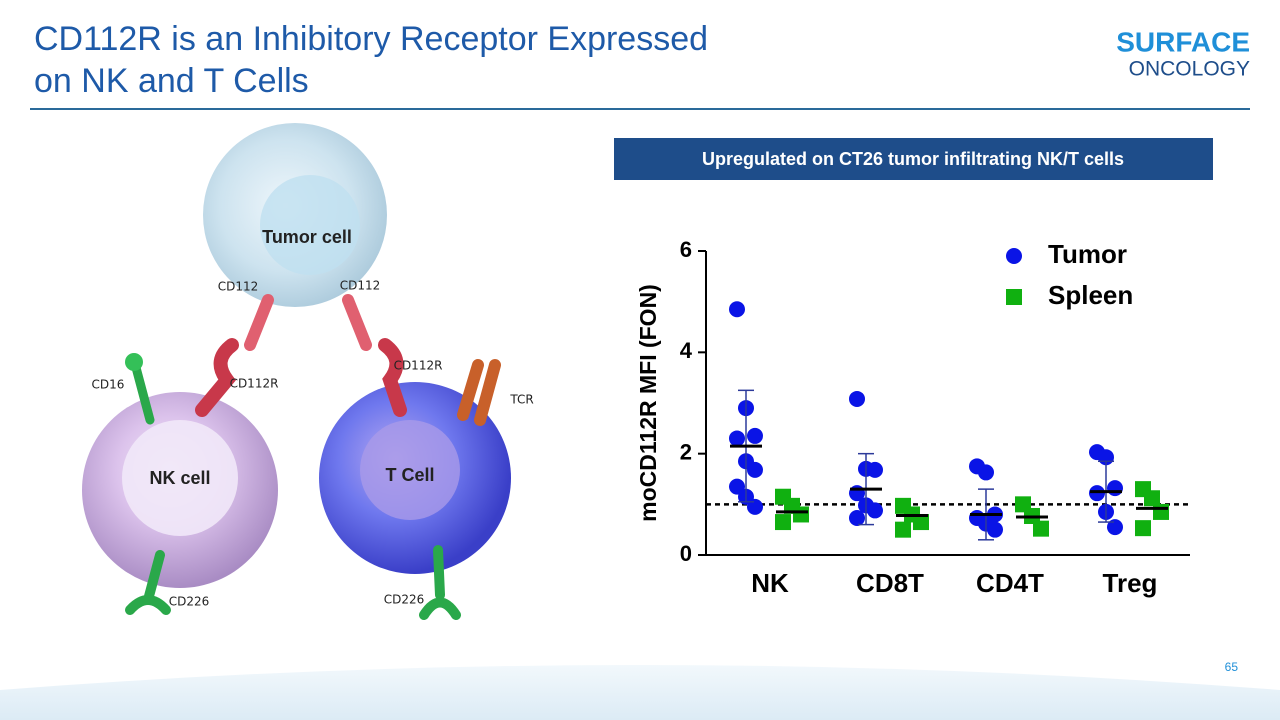  Describe the element at coordinates (686, 350) in the screenshot. I see `y-tick-label: 4` at that location.